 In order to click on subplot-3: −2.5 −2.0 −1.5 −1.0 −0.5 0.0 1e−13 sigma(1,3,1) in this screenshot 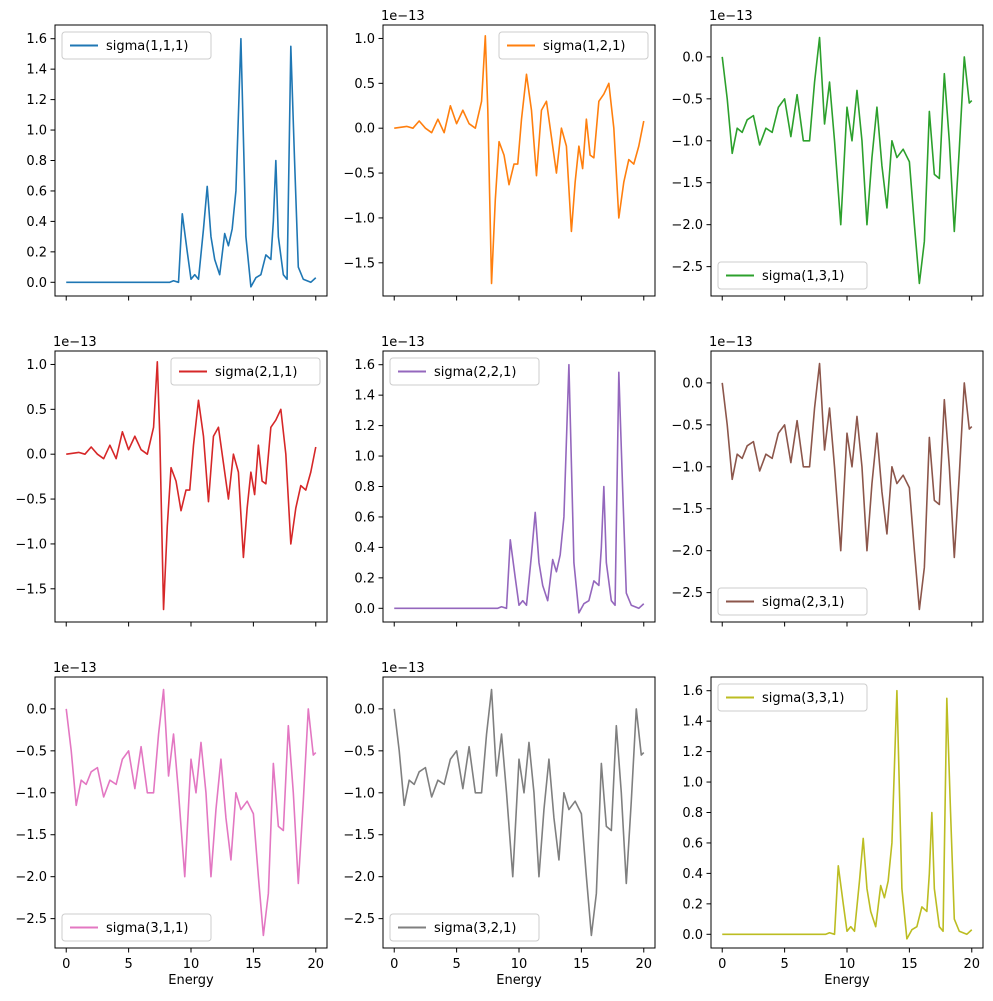, I will do `click(827, 155)`.